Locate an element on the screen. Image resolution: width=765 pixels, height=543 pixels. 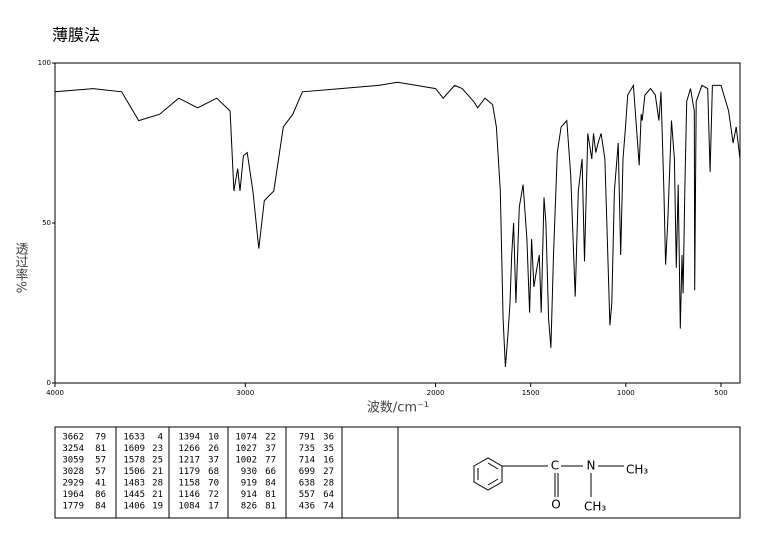
peak-table-cell: 557 is located at coordinates (307, 495).